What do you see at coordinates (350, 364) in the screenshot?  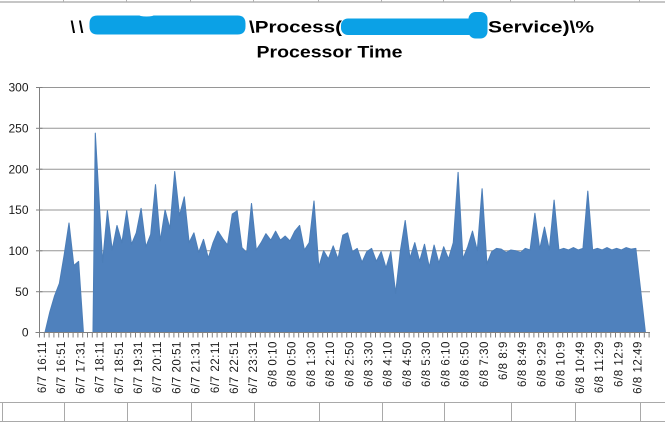 I see `svg-text: 6/8 2:50` at bounding box center [350, 364].